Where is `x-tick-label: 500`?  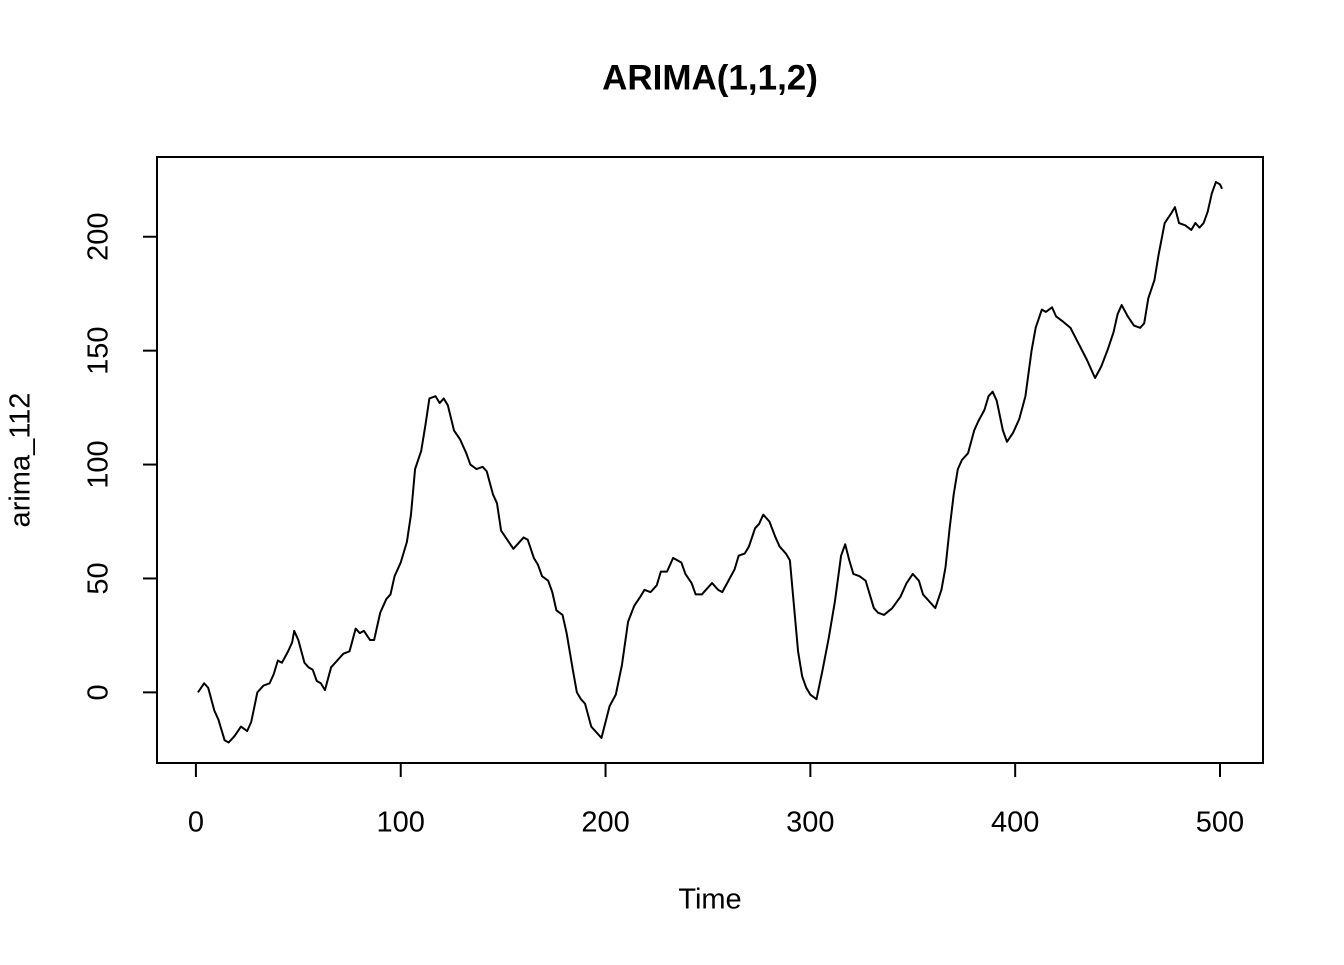
x-tick-label: 500 is located at coordinates (1220, 823).